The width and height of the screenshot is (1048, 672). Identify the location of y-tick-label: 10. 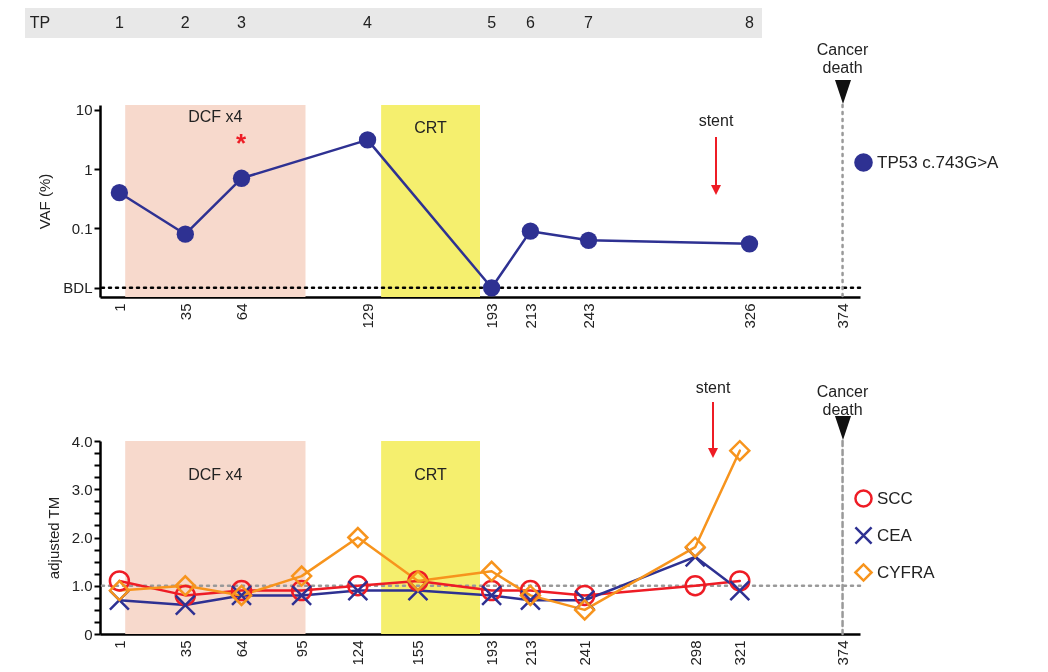
(84, 110).